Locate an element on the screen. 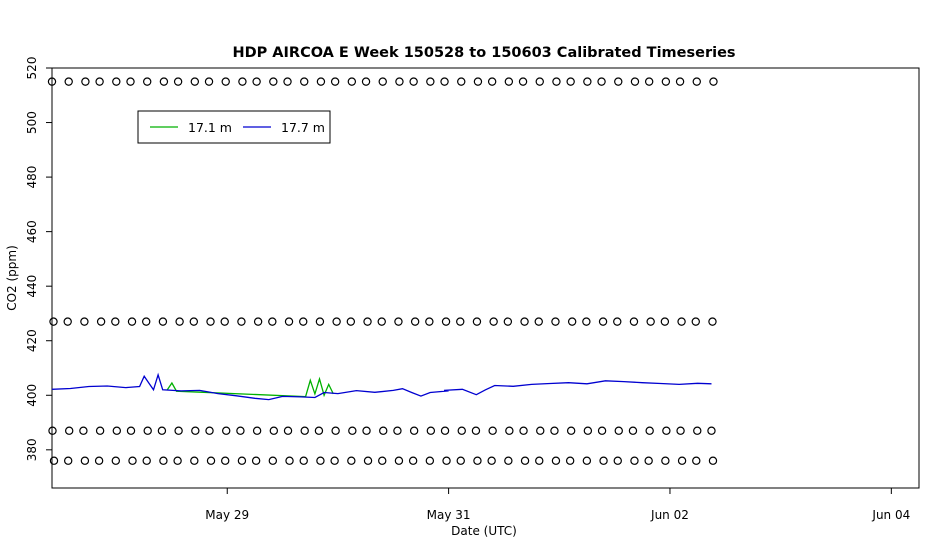  series-lines is located at coordinates (381, 386).